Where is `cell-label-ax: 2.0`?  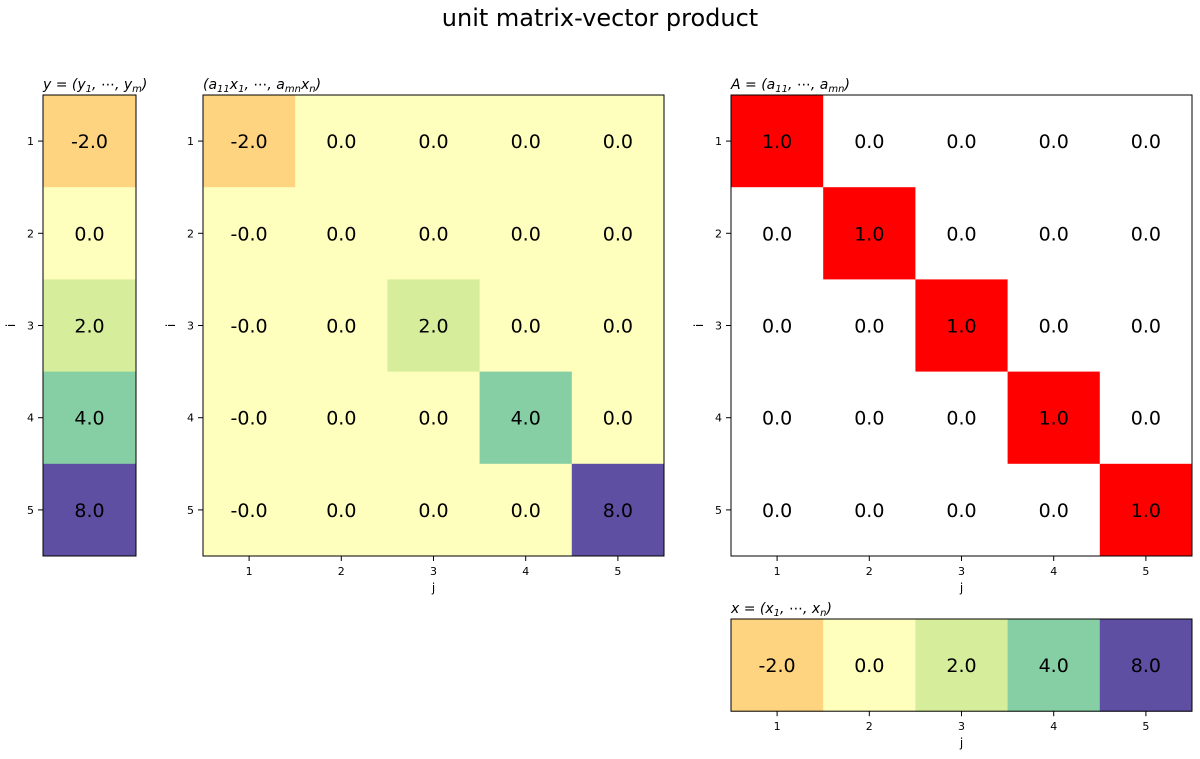 cell-label-ax: 2.0 is located at coordinates (433, 327).